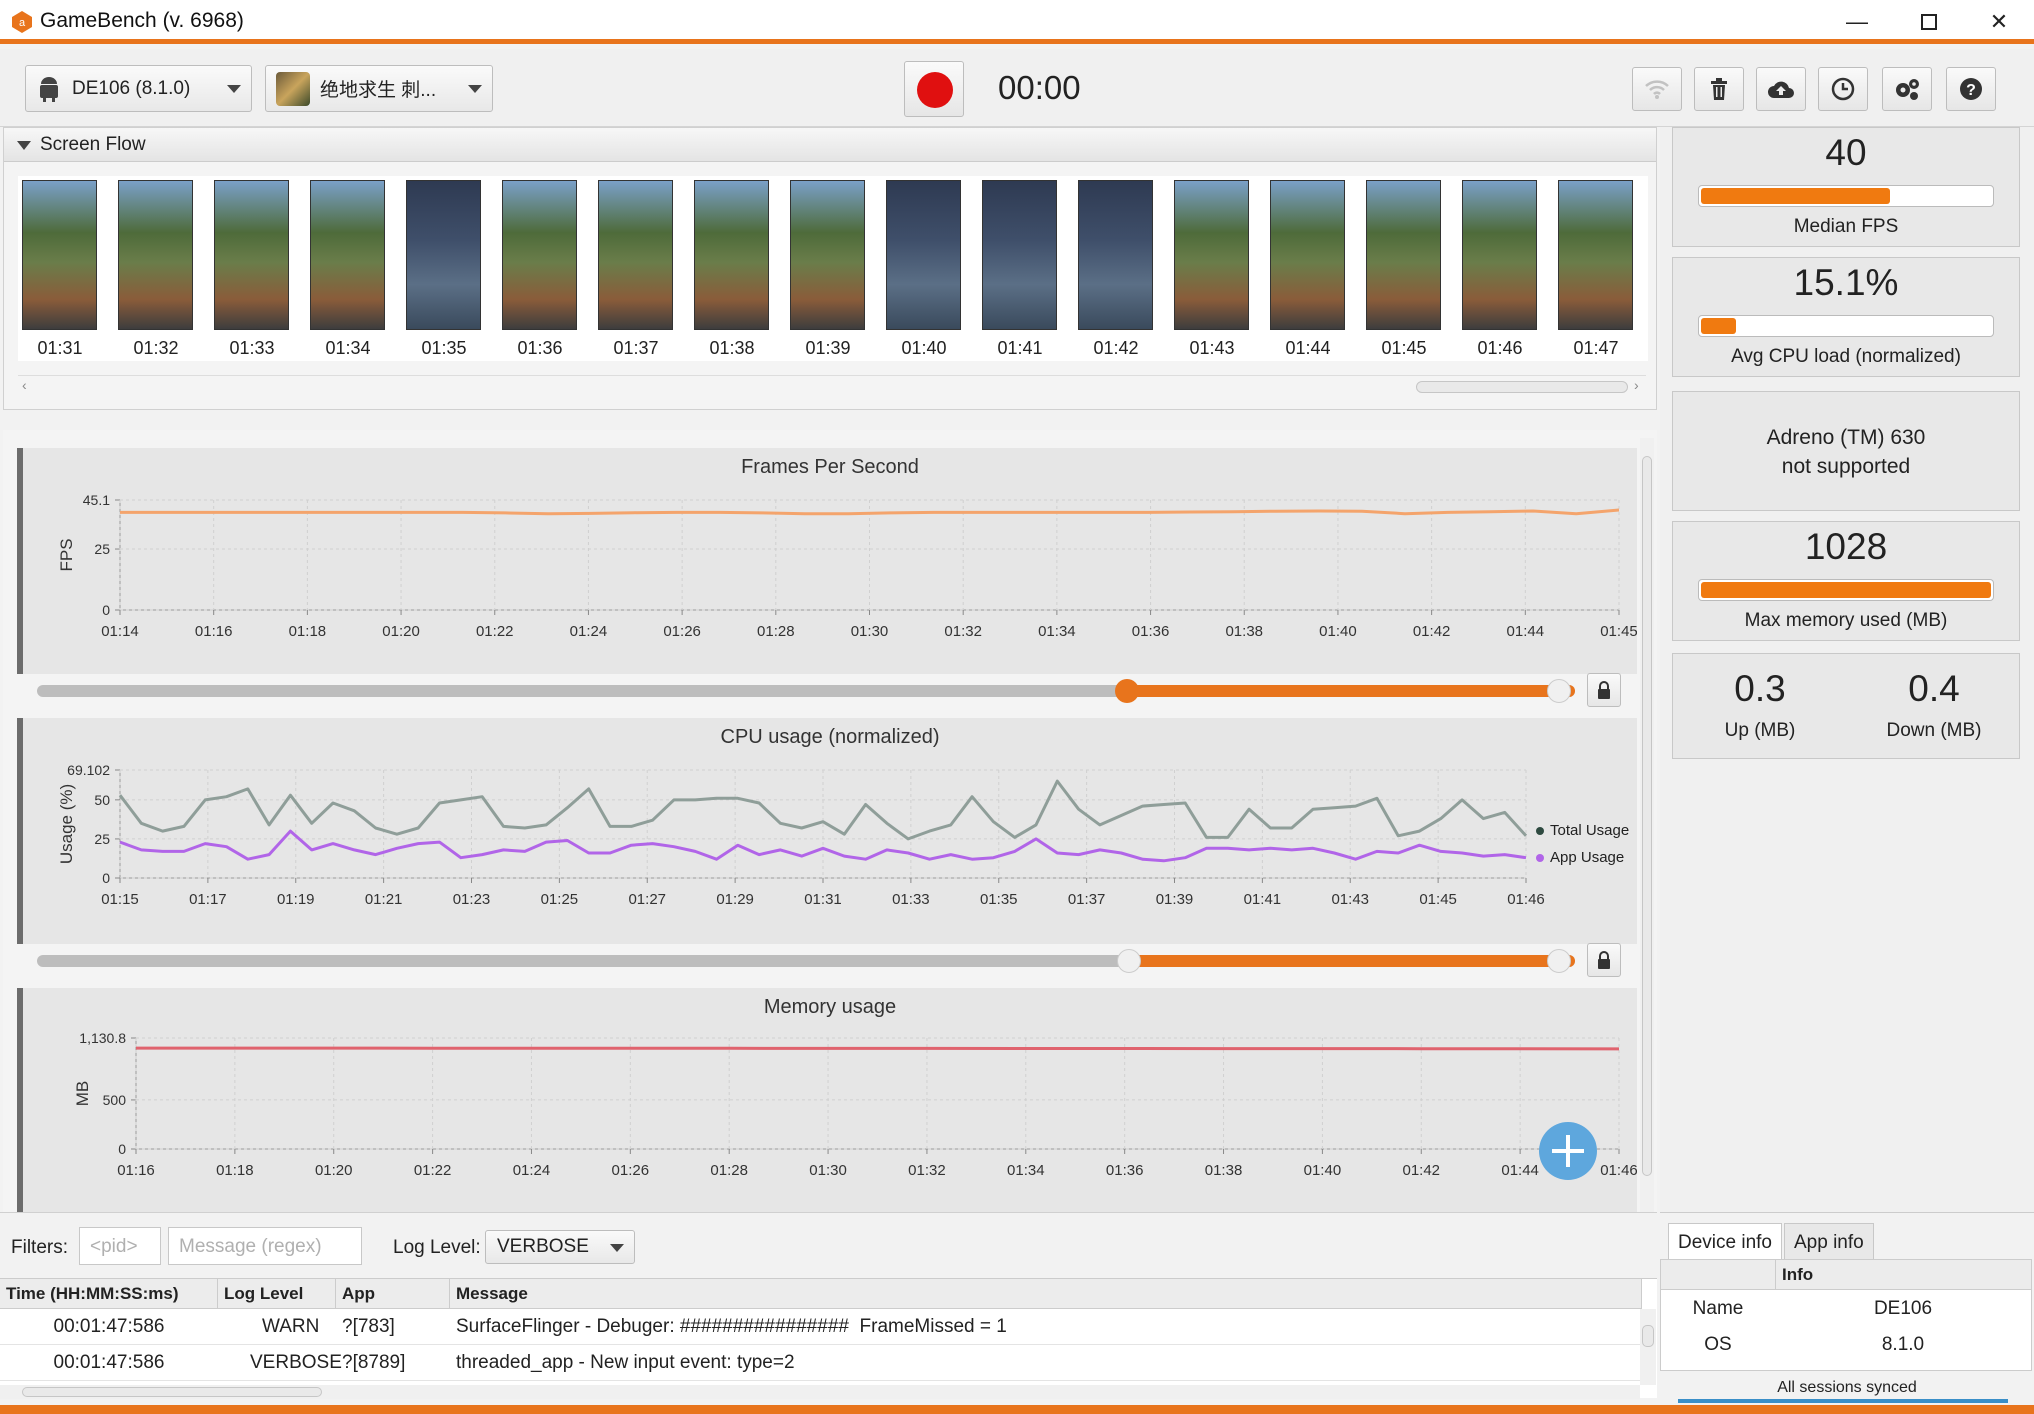  Describe the element at coordinates (636, 348) in the screenshot. I see `thumbnail-time: 01:37` at that location.